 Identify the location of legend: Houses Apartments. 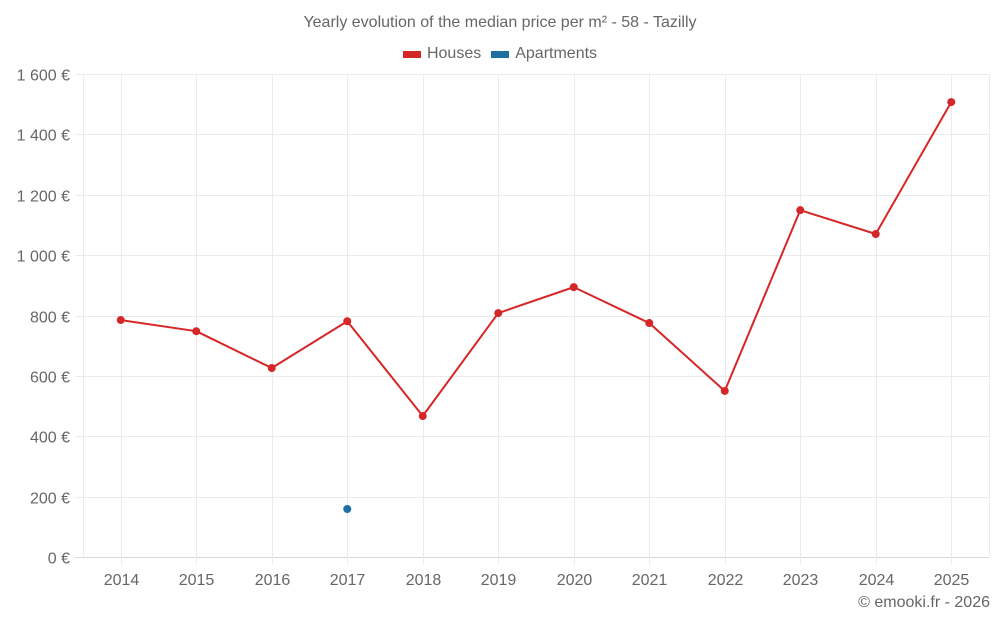
(500, 54).